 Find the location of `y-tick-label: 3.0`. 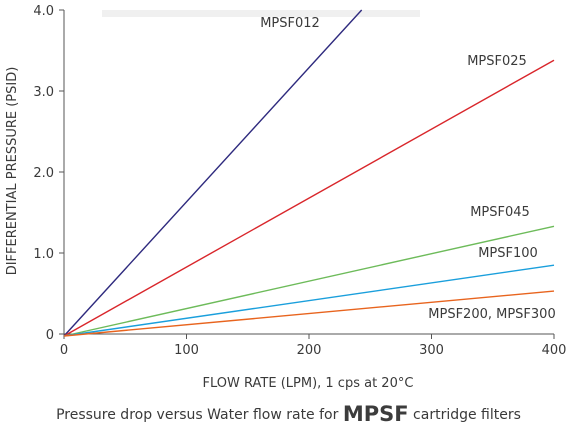

y-tick-label: 3.0 is located at coordinates (43, 92).